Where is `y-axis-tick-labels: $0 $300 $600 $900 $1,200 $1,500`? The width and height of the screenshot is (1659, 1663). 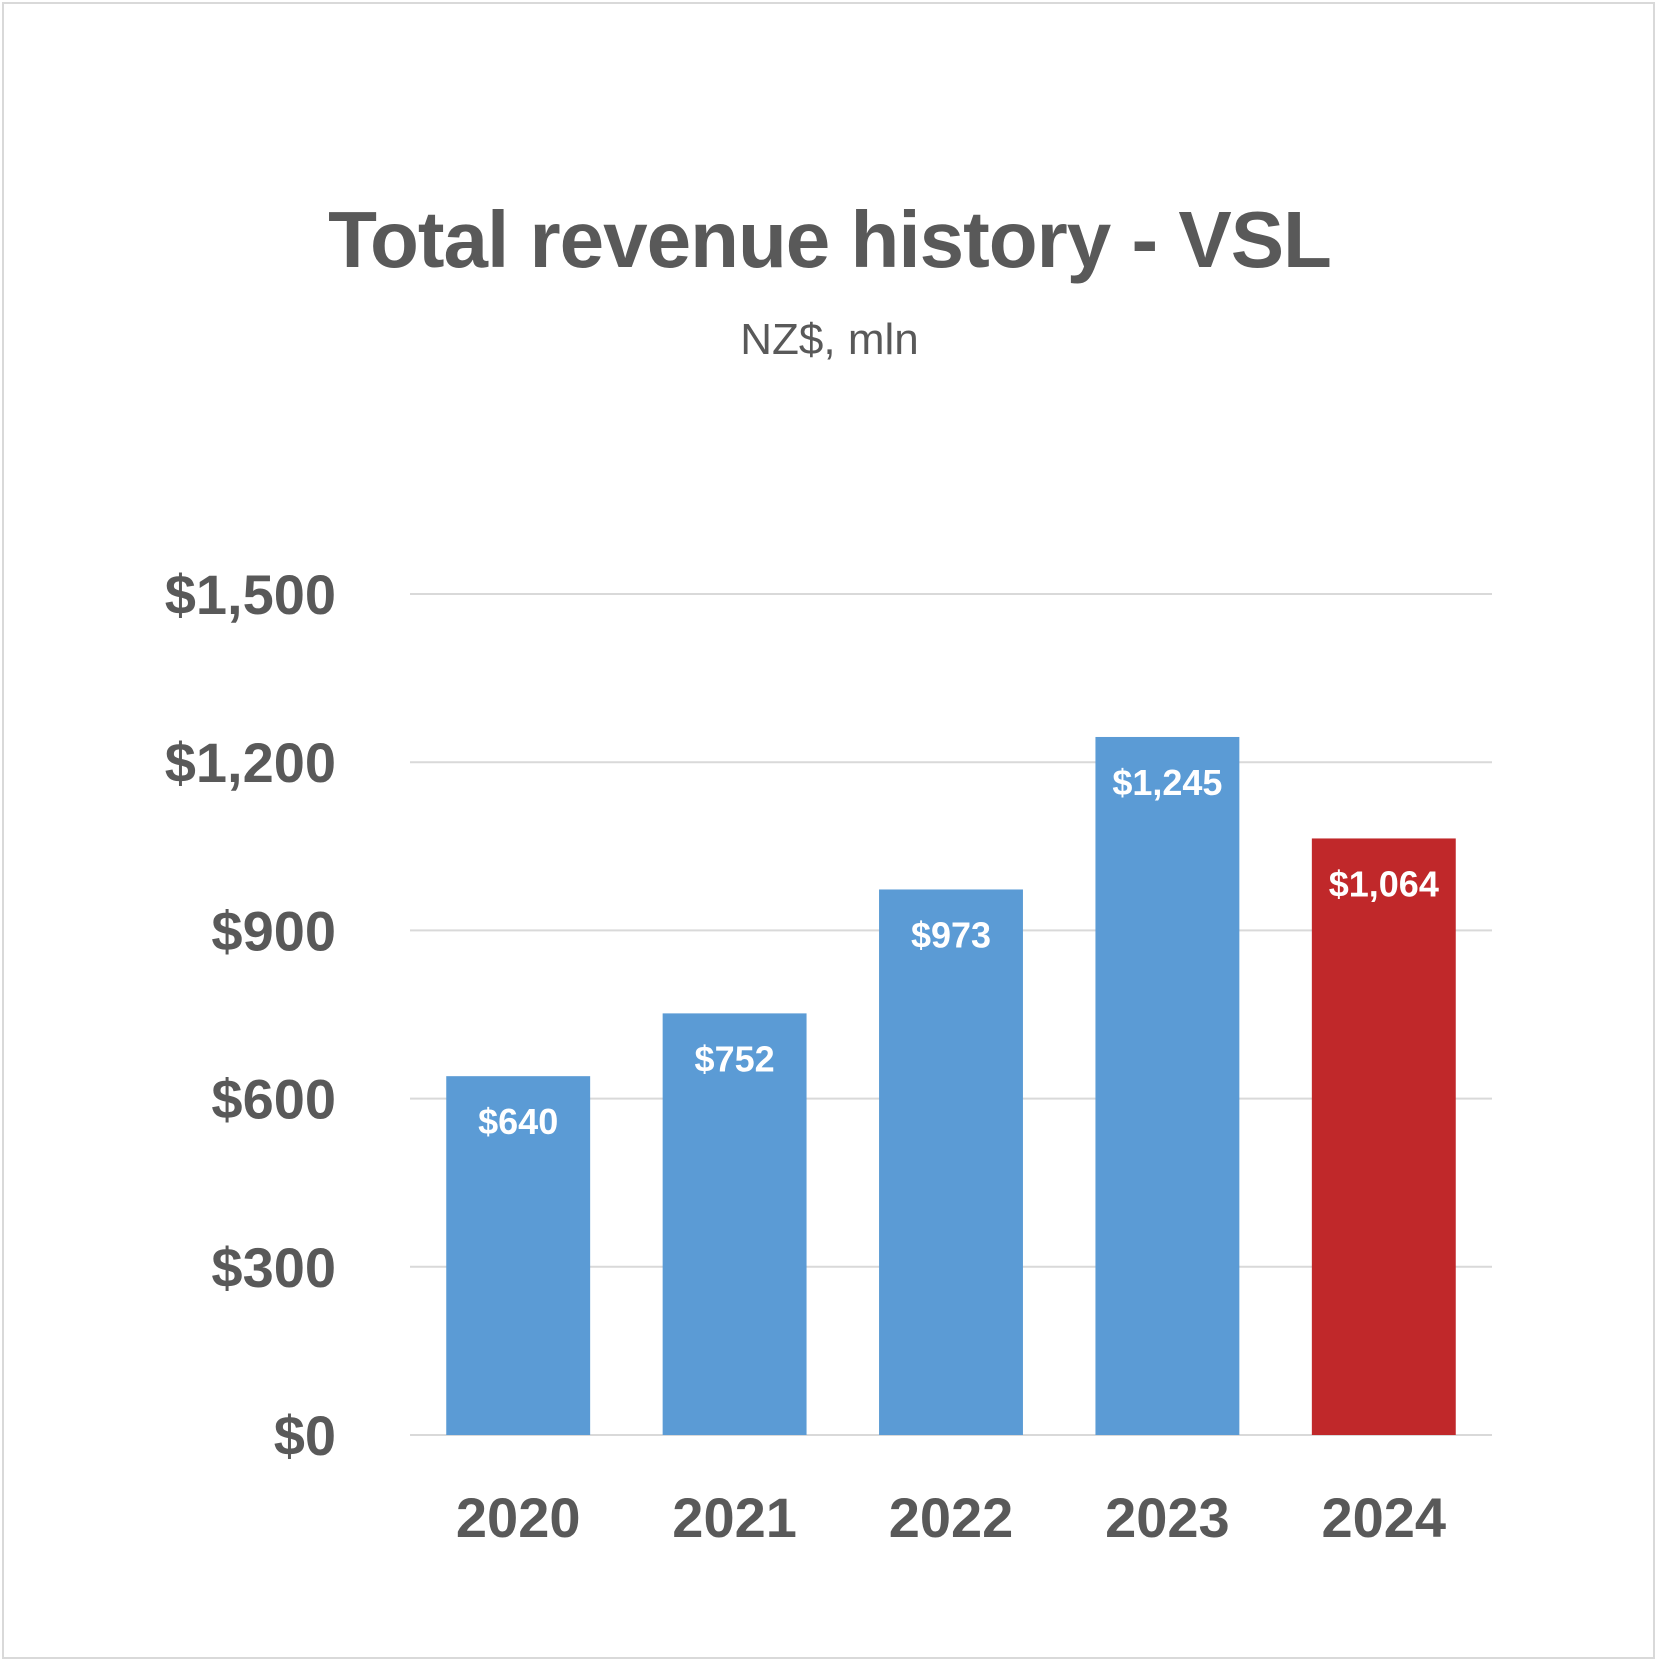 y-axis-tick-labels: $0 $300 $600 $900 $1,200 $1,500 is located at coordinates (250, 1015).